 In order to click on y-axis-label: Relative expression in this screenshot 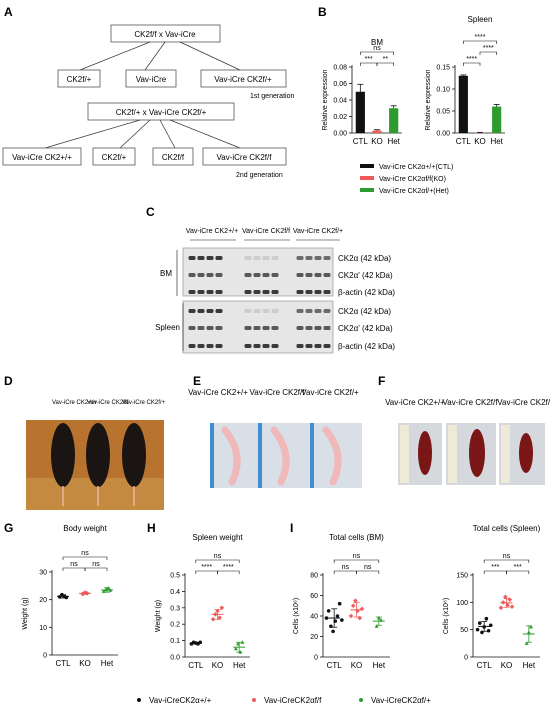, I will do `click(428, 99)`.